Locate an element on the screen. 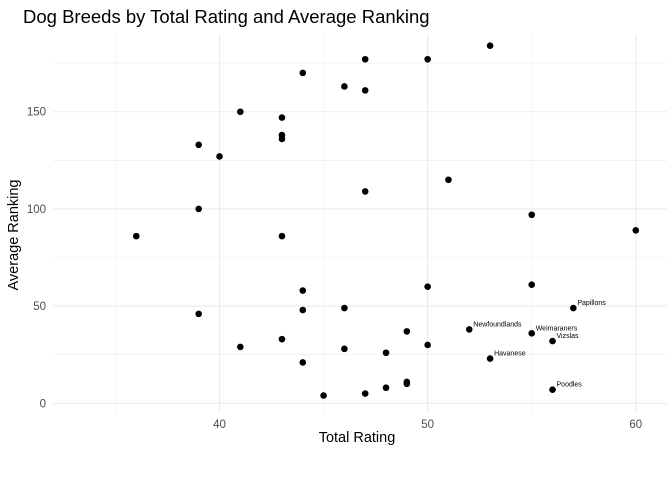 This screenshot has height=485, width=672. y-axis-ticks: 0 50 100 150 is located at coordinates (36, 259).